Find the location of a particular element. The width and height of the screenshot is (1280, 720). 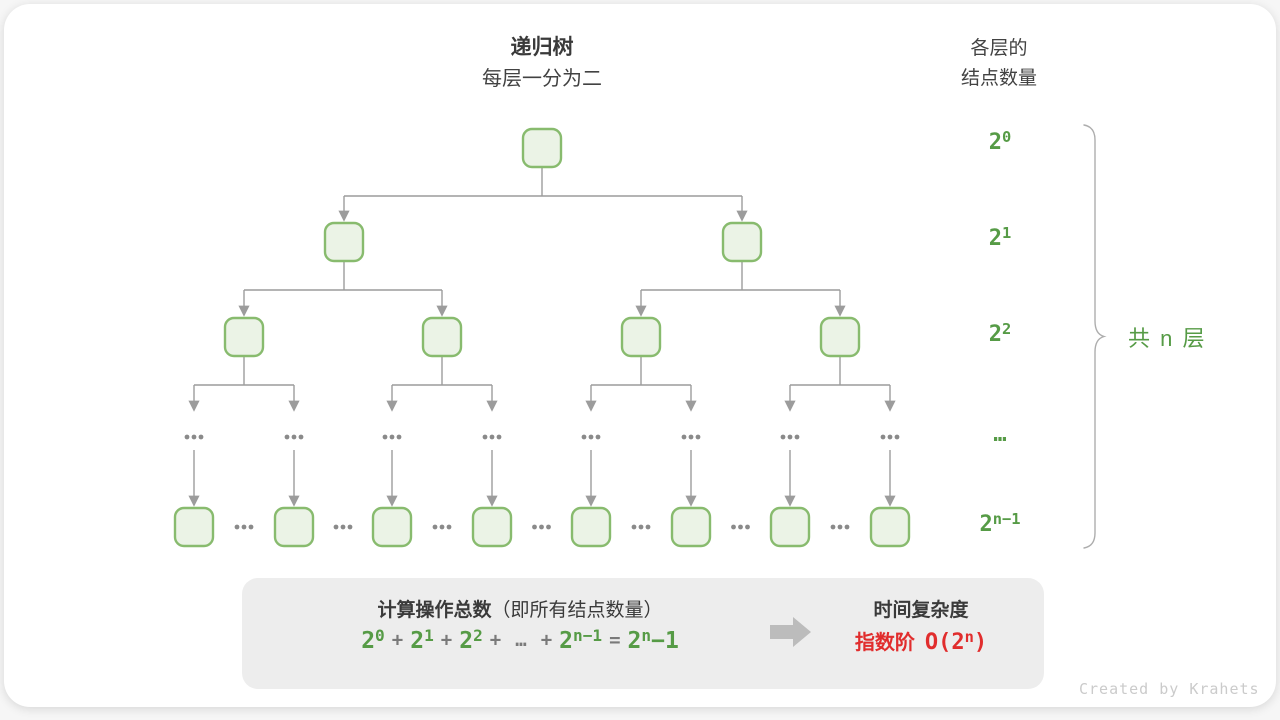

level-count-label: 21 is located at coordinates (1000, 239).